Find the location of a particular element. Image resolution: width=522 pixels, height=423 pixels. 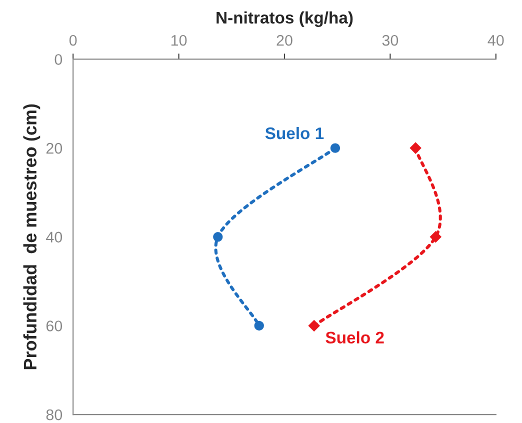

y-tick-label: 0 is located at coordinates (58, 59).